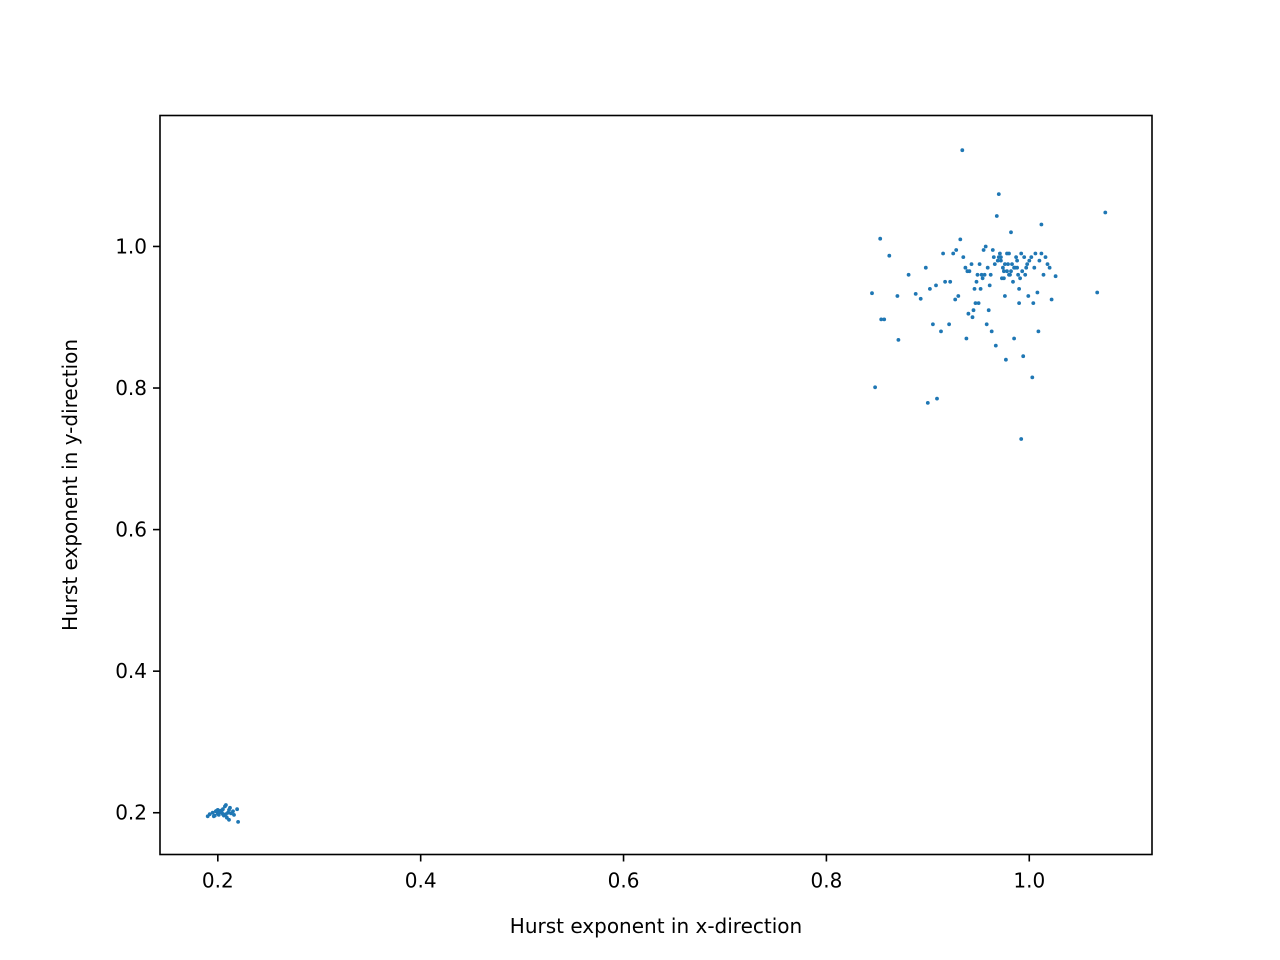 The height and width of the screenshot is (960, 1280). Describe the element at coordinates (131, 671) in the screenshot. I see `y-tick-label: 0.4` at that location.